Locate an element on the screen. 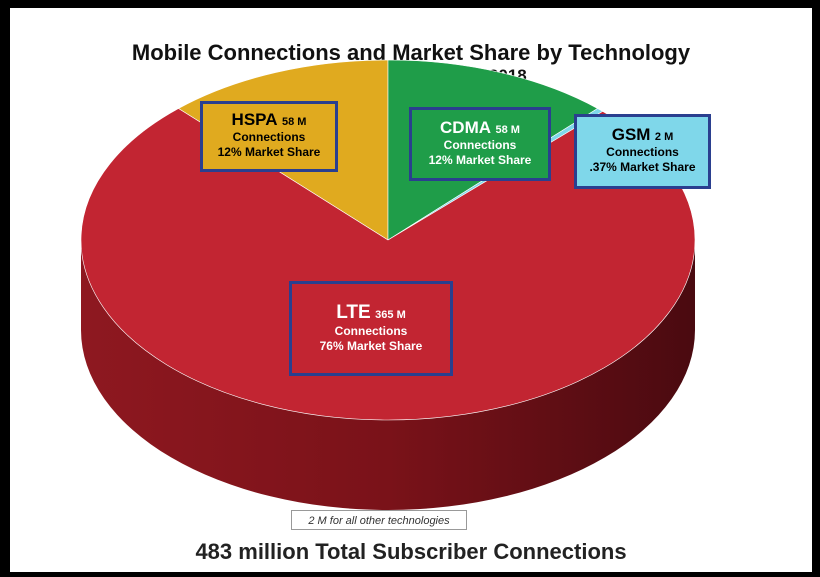 The image size is (820, 577). gsm-name: GSM is located at coordinates (631, 134).